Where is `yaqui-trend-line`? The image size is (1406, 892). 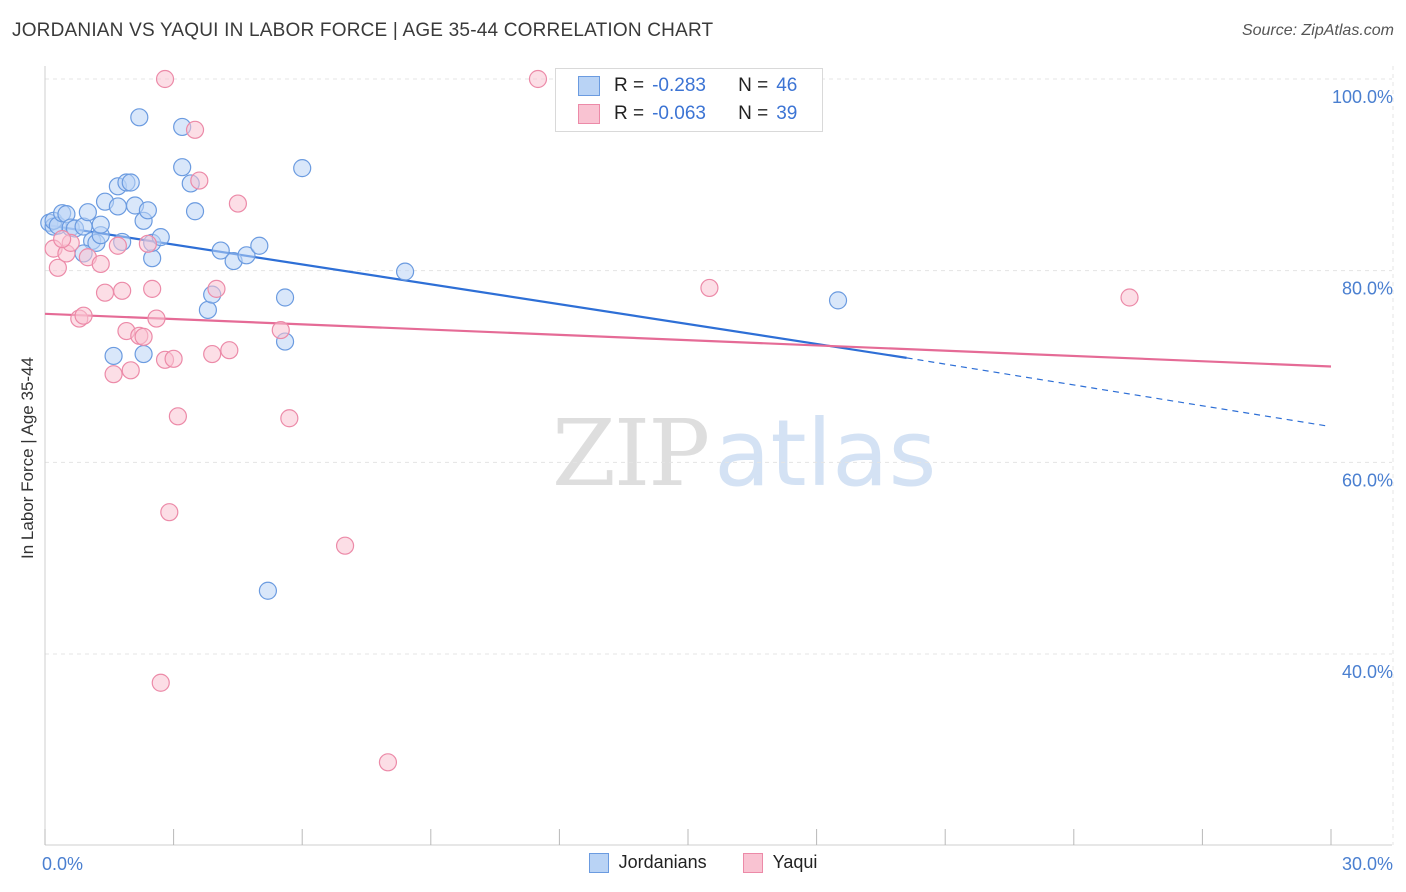 yaqui-trend-line is located at coordinates (688, 340).